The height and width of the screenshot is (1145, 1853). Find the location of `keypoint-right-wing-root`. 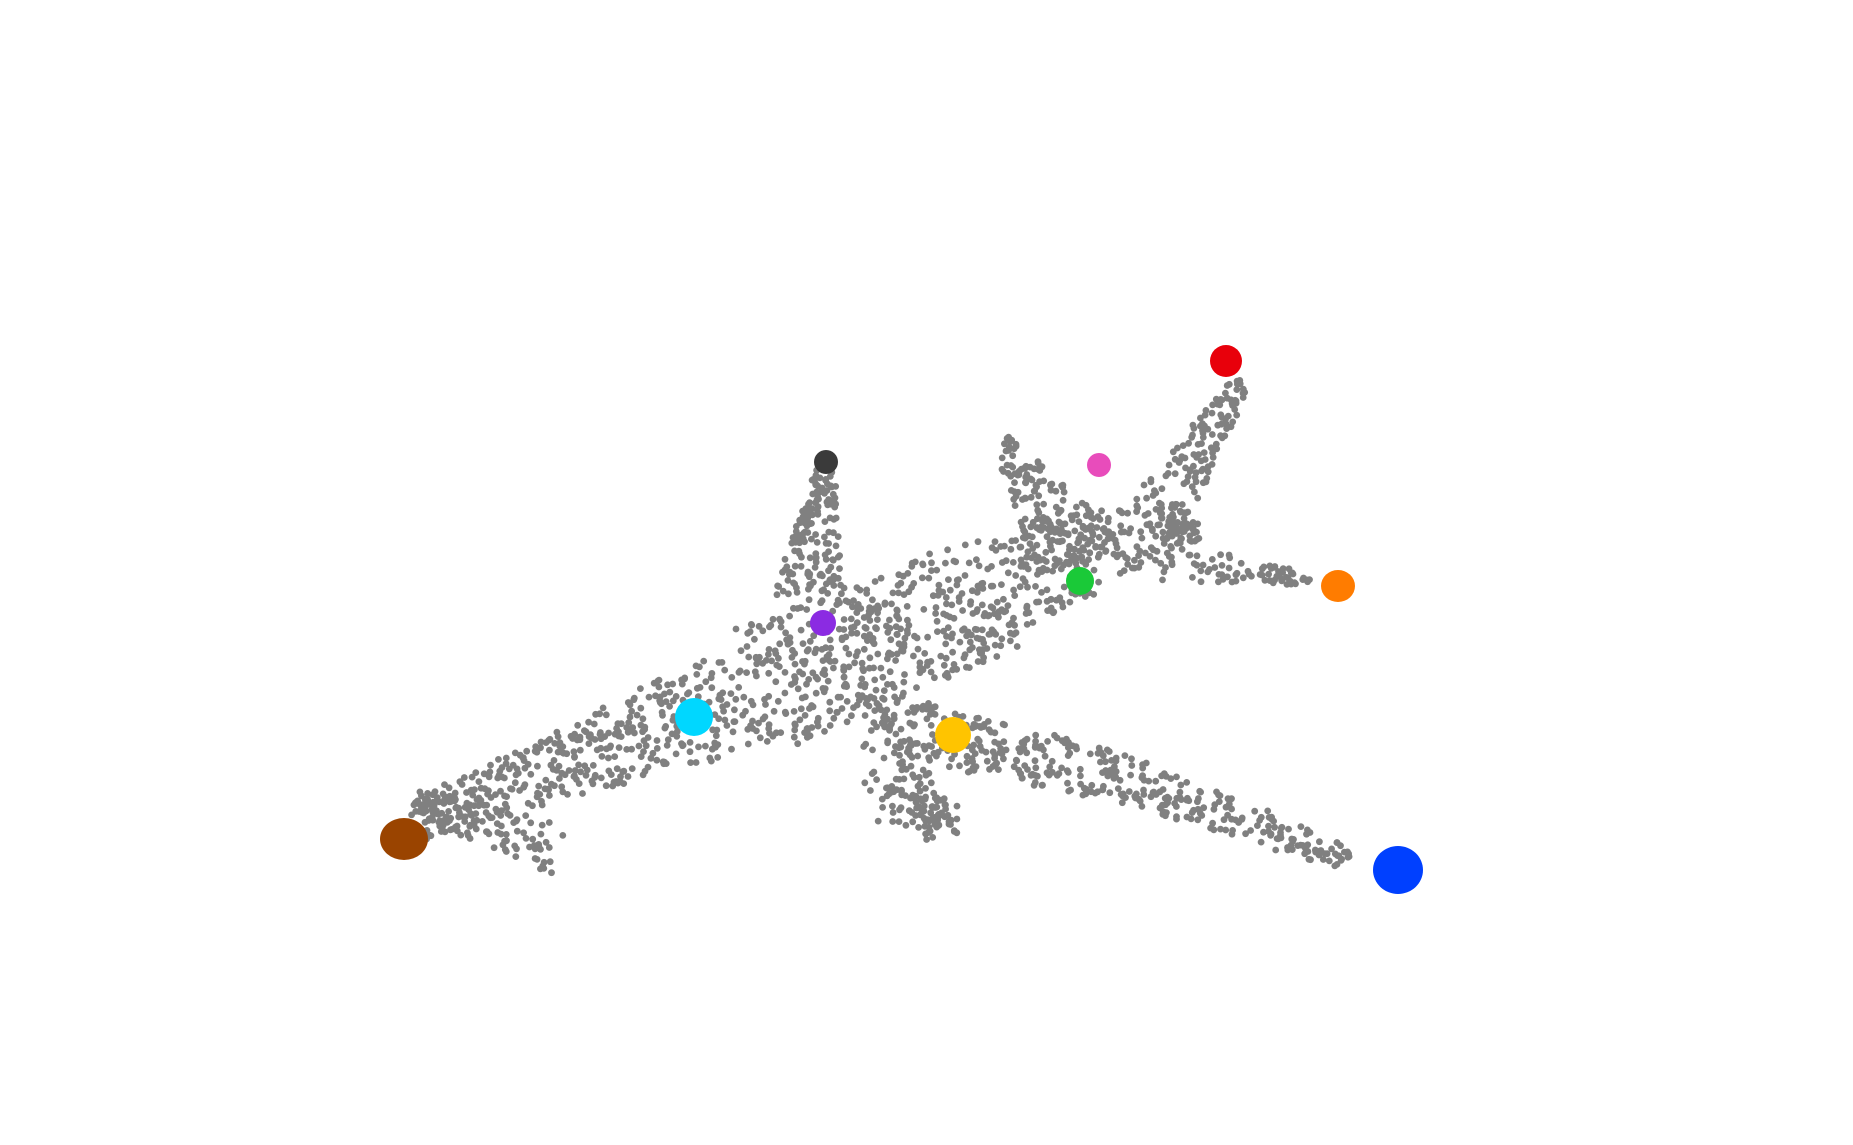

keypoint-right-wing-root is located at coordinates (1080, 581).